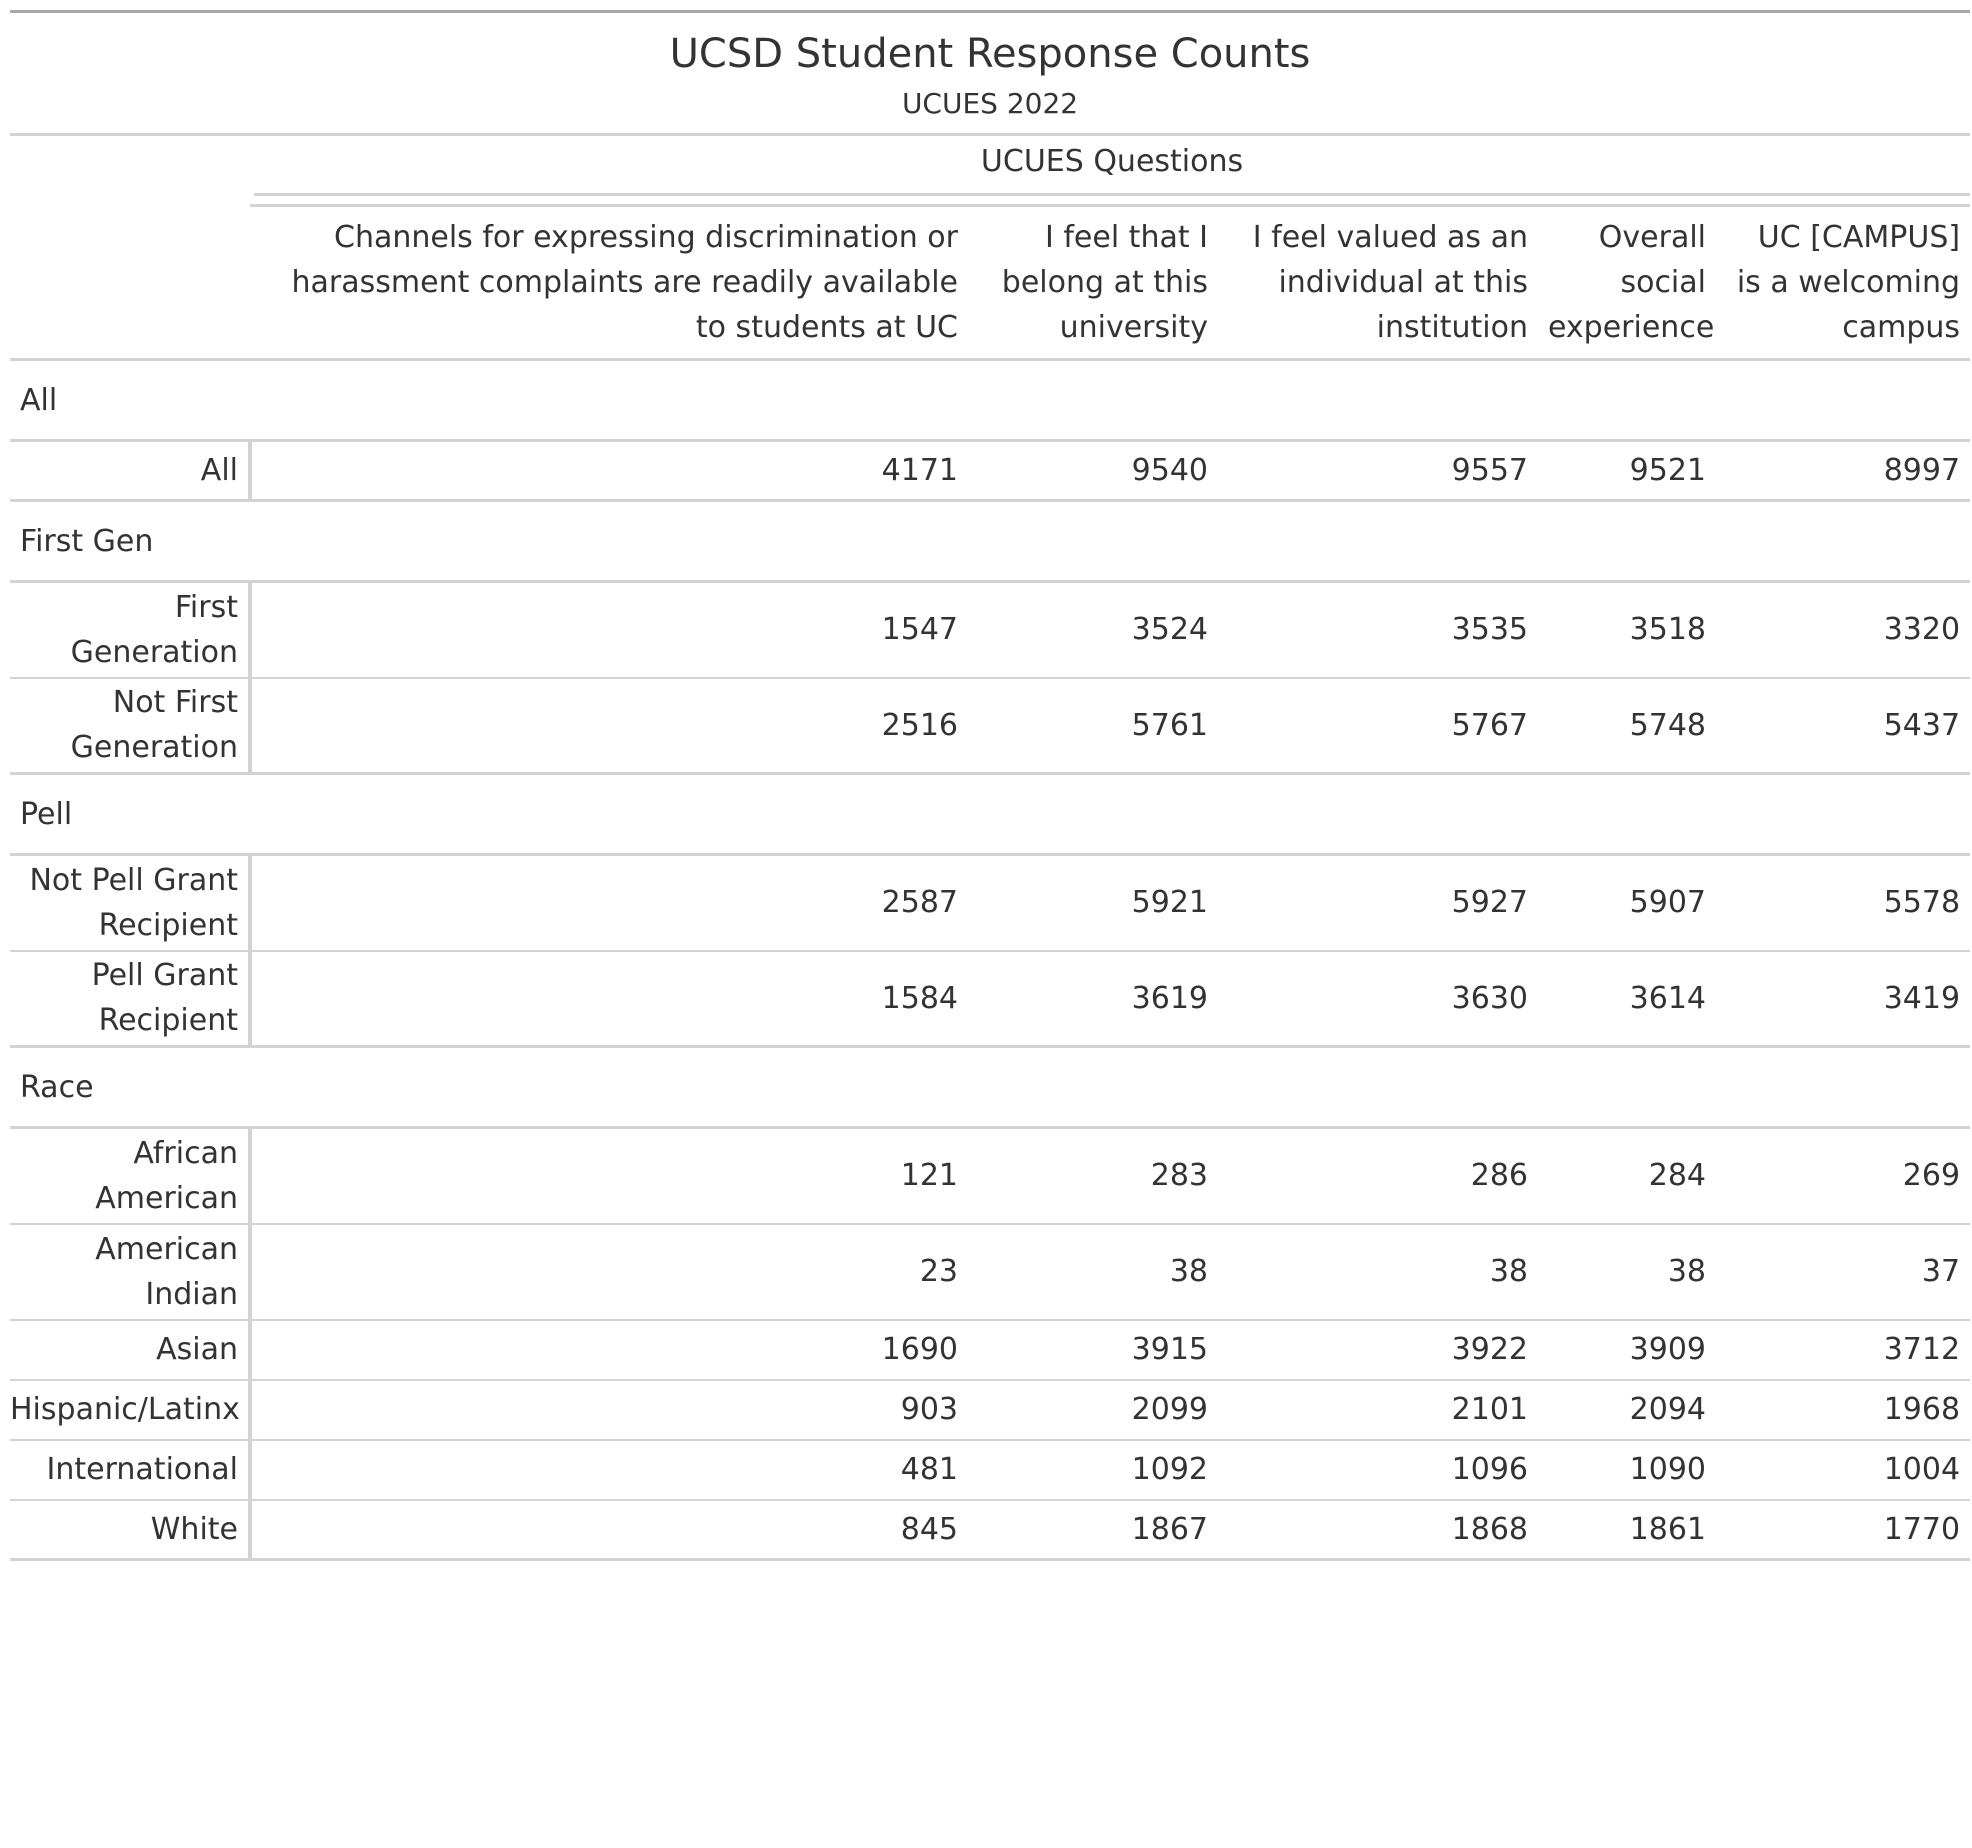 The width and height of the screenshot is (1972, 1848). Describe the element at coordinates (1843, 725) in the screenshot. I see `cell-value: 5437` at that location.